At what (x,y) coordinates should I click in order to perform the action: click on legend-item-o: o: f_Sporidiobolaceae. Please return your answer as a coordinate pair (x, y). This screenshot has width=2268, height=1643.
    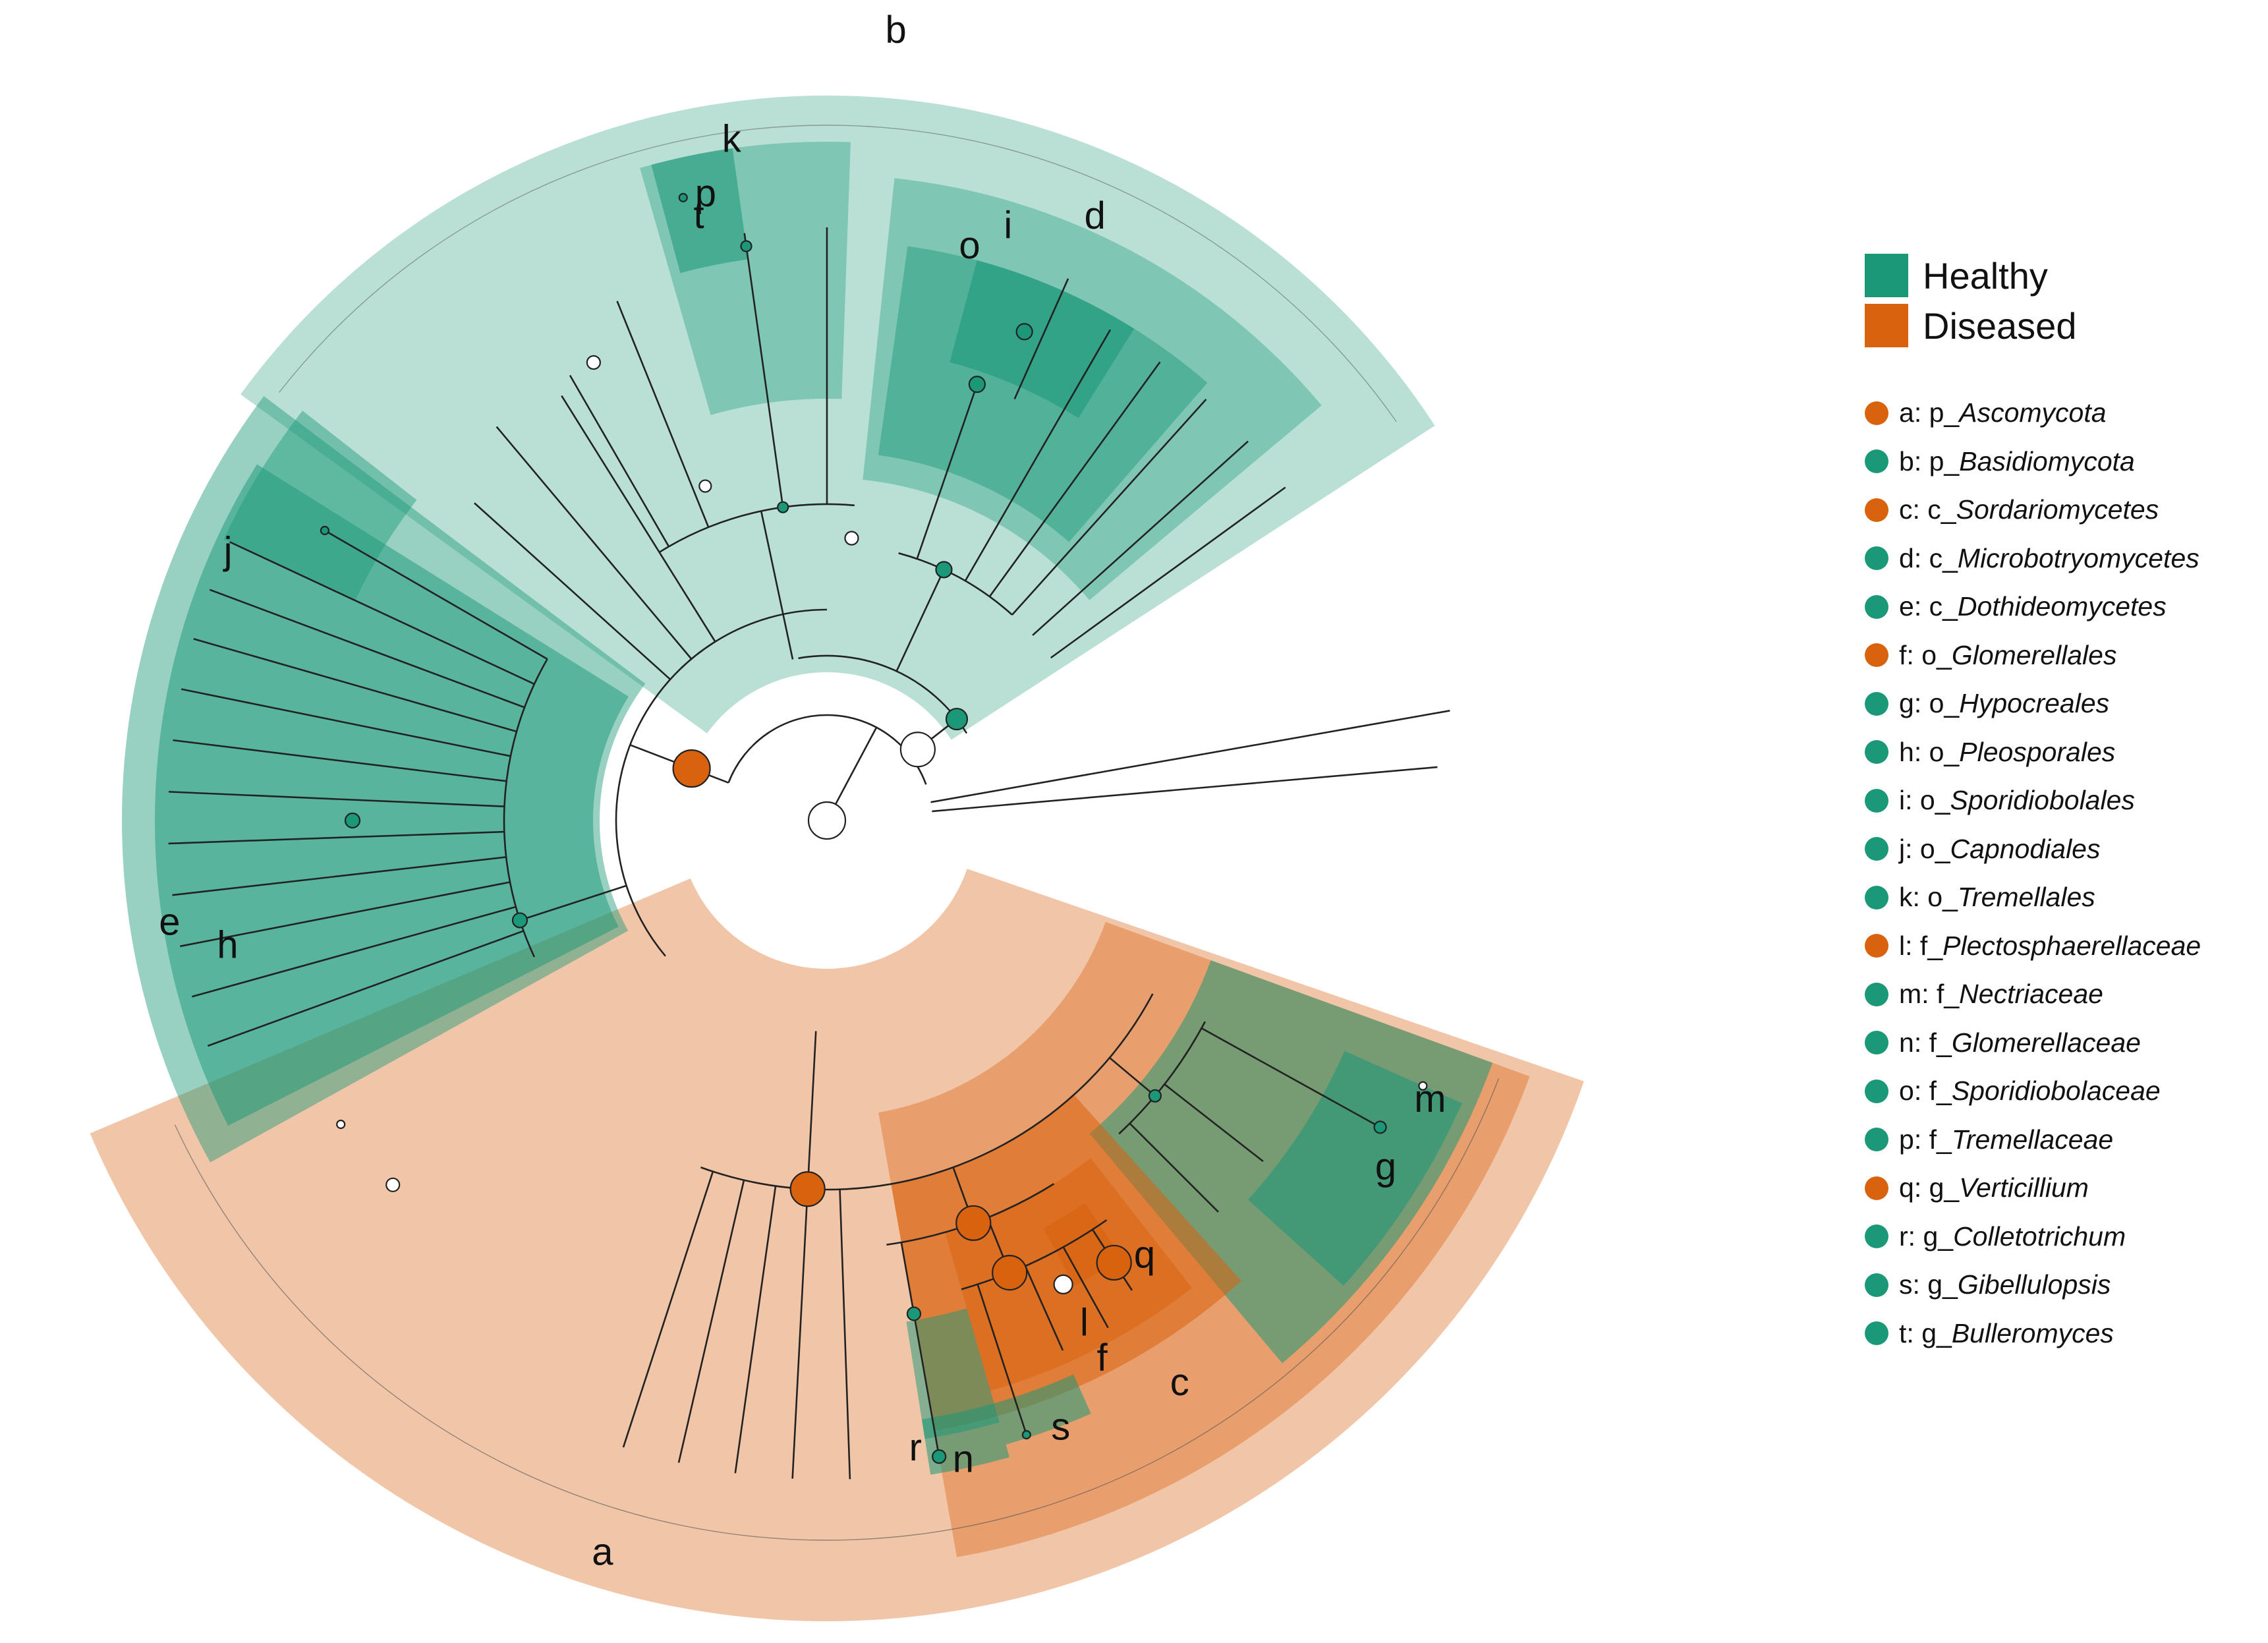
    Looking at the image, I should click on (2059, 1091).